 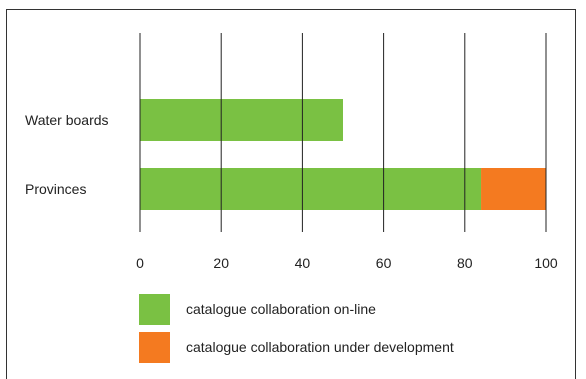 What do you see at coordinates (546, 263) in the screenshot?
I see `x-tick-label: 100` at bounding box center [546, 263].